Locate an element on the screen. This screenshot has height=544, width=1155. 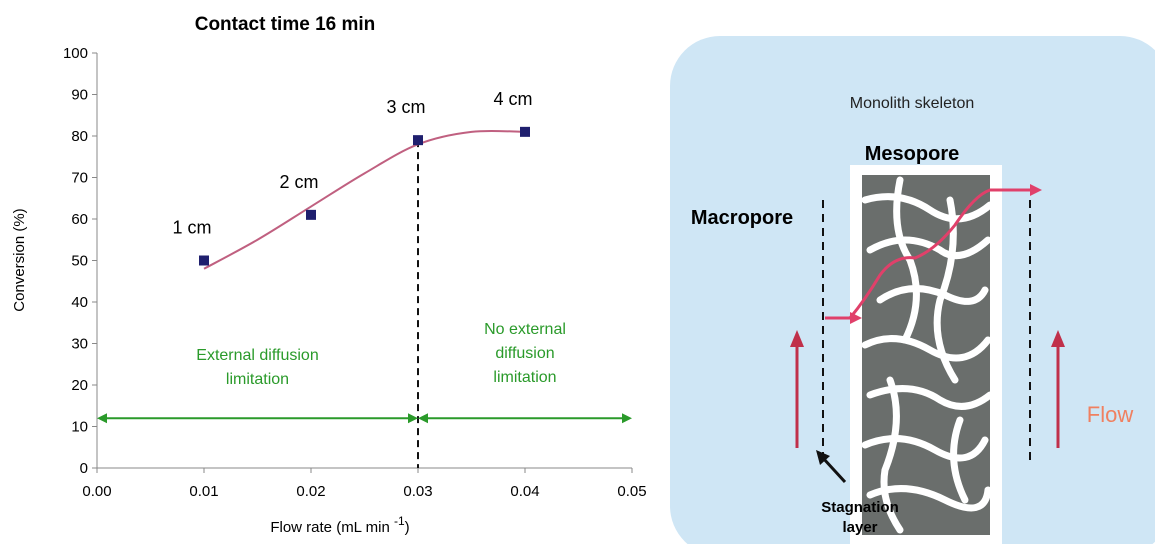
point-label: 3 cm is located at coordinates (405, 107).